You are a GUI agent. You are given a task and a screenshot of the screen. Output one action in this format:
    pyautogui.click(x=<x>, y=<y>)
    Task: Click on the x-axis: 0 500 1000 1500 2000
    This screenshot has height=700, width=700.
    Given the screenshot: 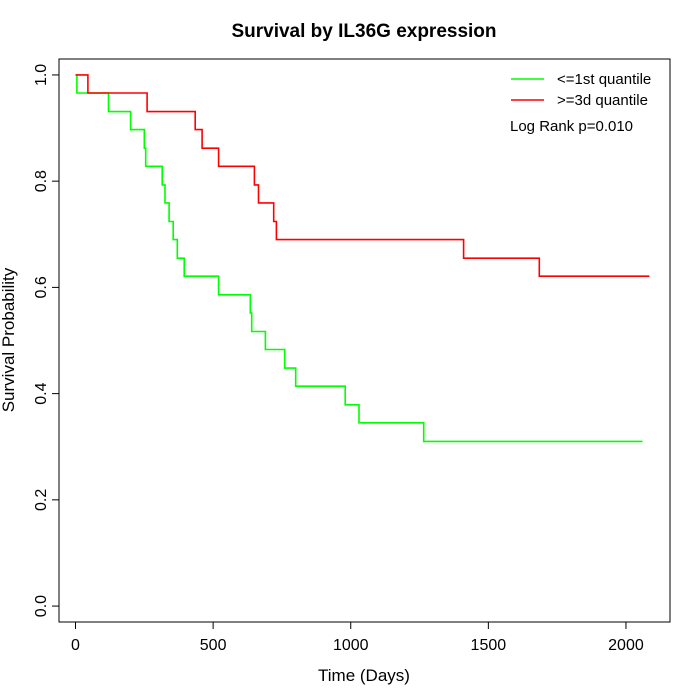 What is the action you would take?
    pyautogui.click(x=357, y=637)
    